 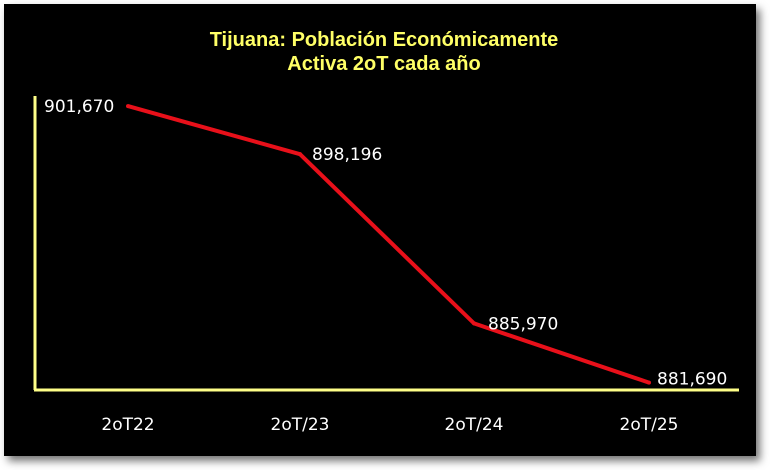 I want to click on x-tick-label: 2oT22, so click(x=127, y=425).